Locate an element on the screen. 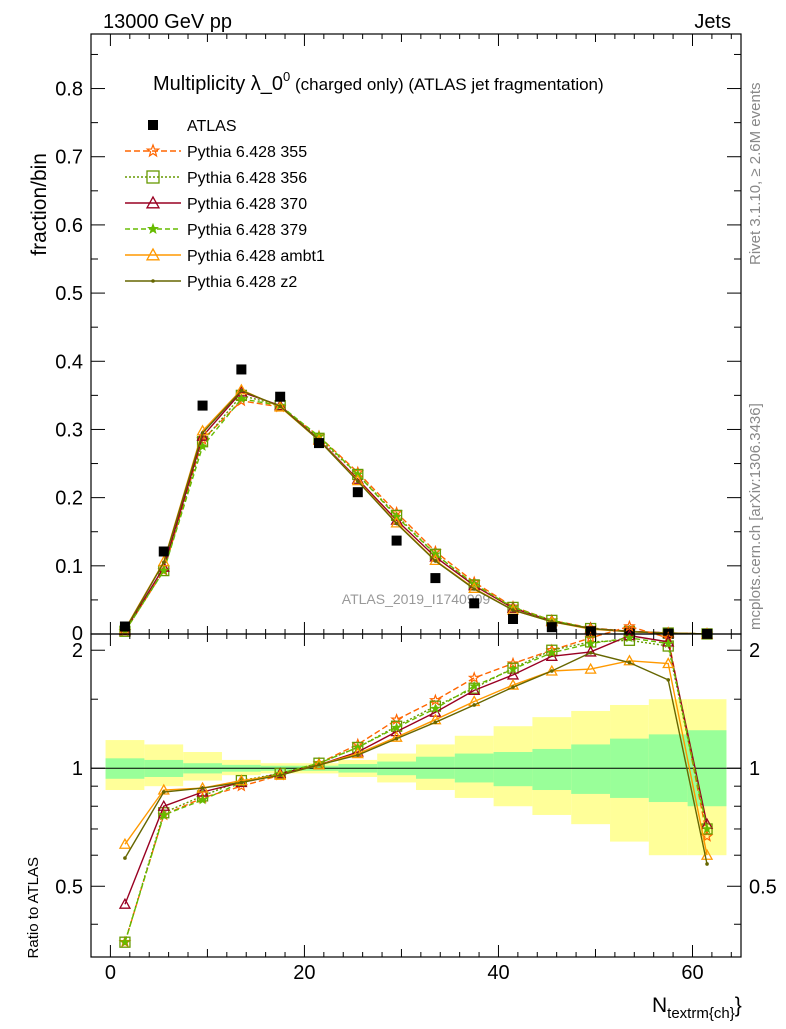 Image resolution: width=786 pixels, height=1029 pixels. ratio-line is located at coordinates (416, 758).